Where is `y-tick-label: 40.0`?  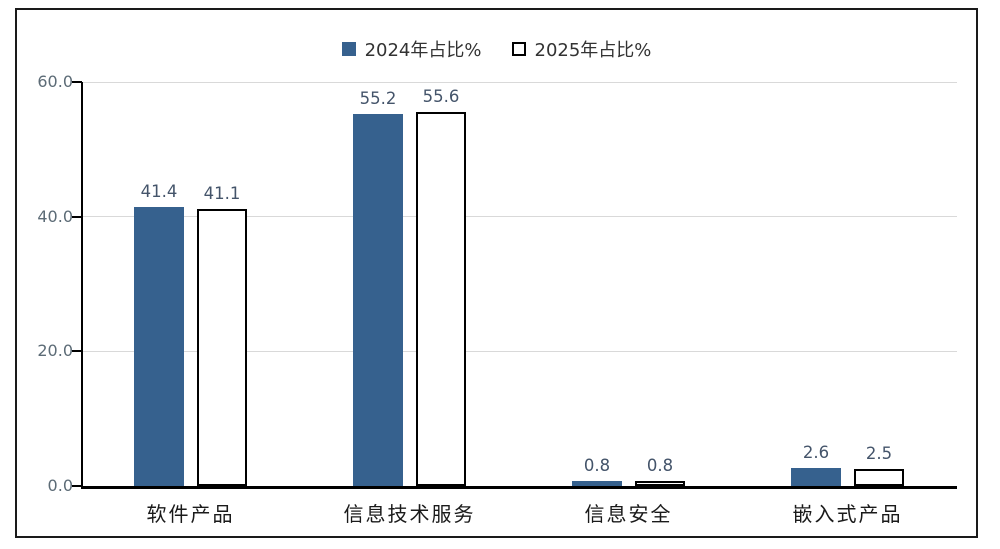
y-tick-label: 40.0 is located at coordinates (55, 216).